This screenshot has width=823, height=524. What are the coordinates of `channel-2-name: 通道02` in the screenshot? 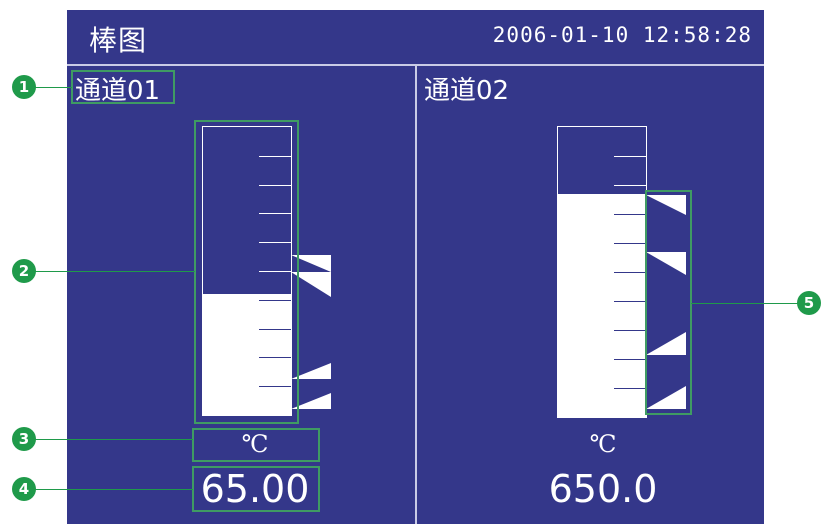 It's located at (467, 91).